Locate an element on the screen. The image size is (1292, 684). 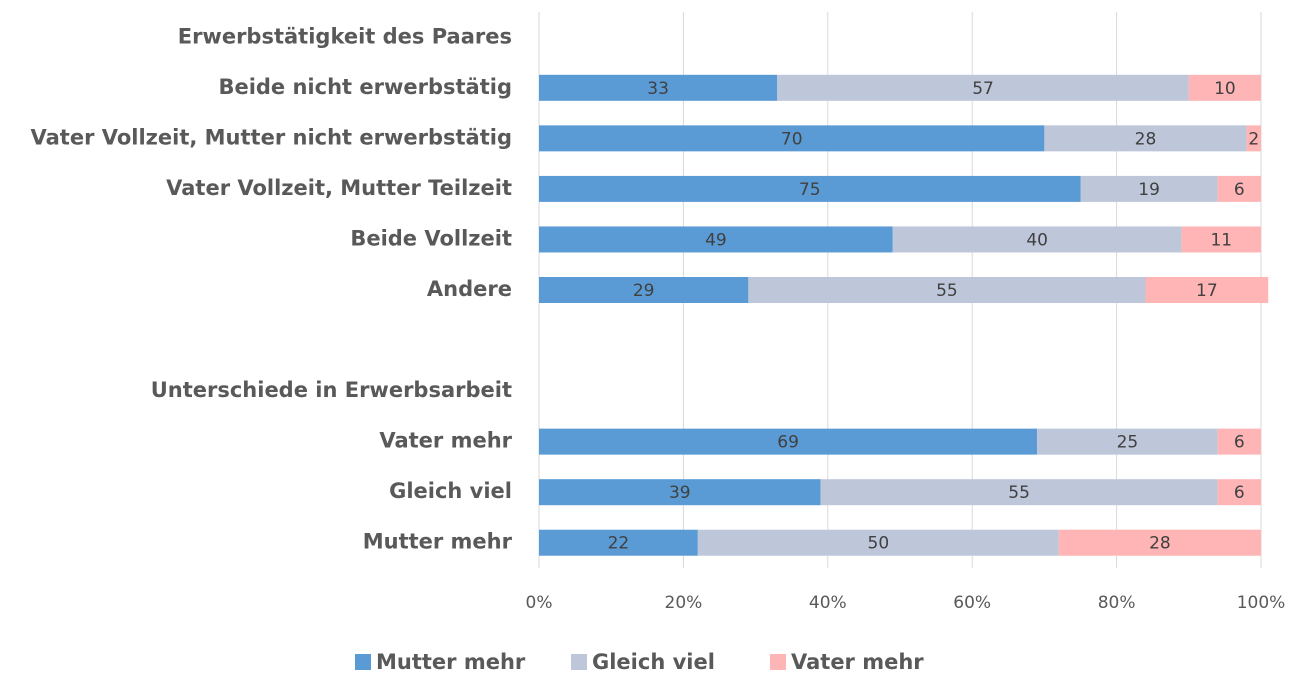
category-label: Beide Vollzeit is located at coordinates (431, 238).